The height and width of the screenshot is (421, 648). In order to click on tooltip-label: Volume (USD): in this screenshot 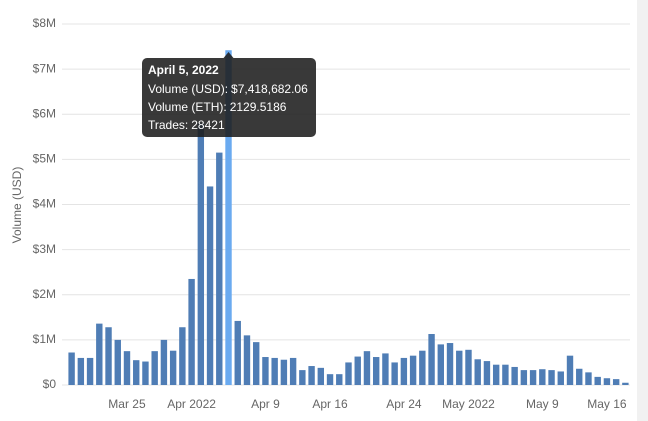, I will do `click(188, 89)`.